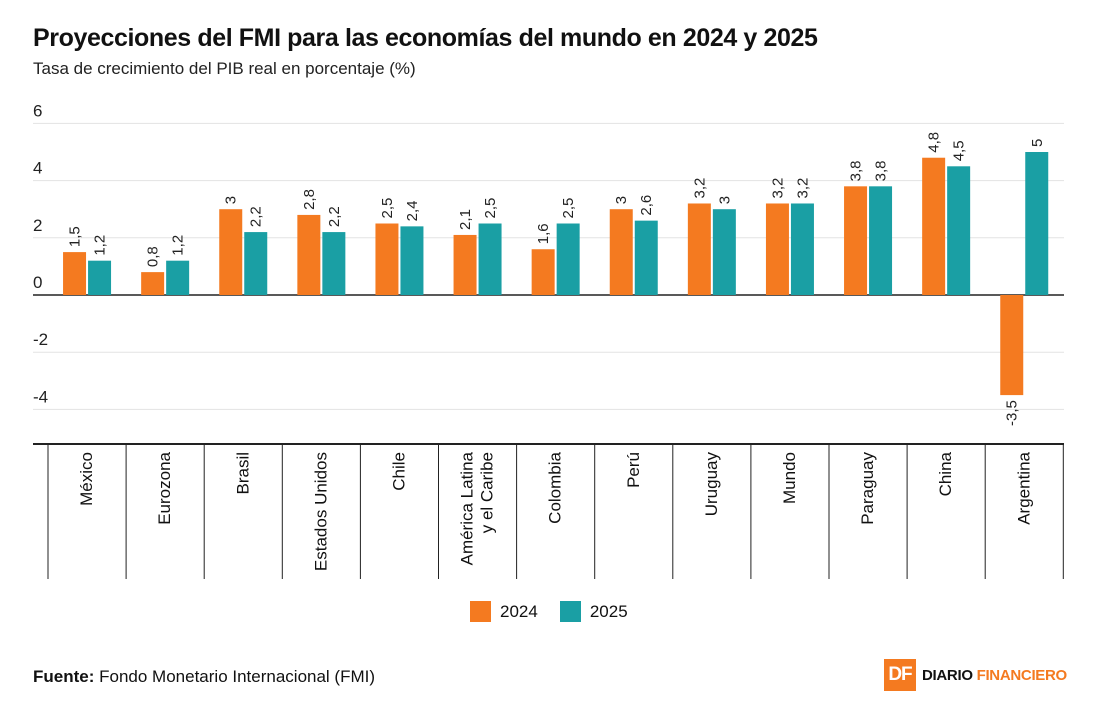  Describe the element at coordinates (465, 219) in the screenshot. I see `data-label-2024-5: 2,1` at that location.